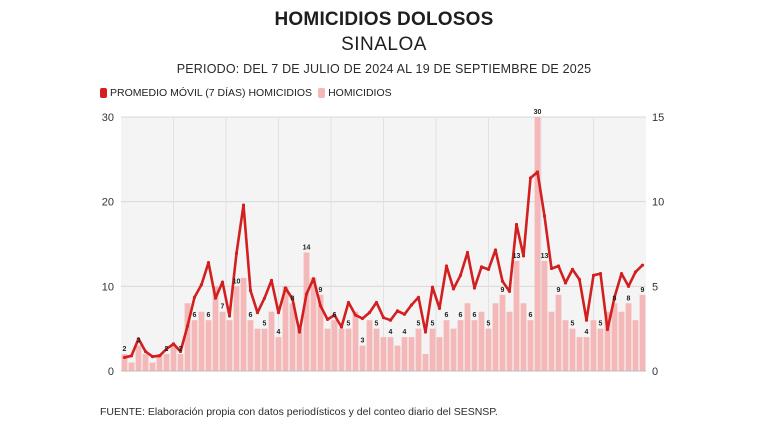  What do you see at coordinates (139, 341) in the screenshot?
I see `bar-value-label: 3` at bounding box center [139, 341].